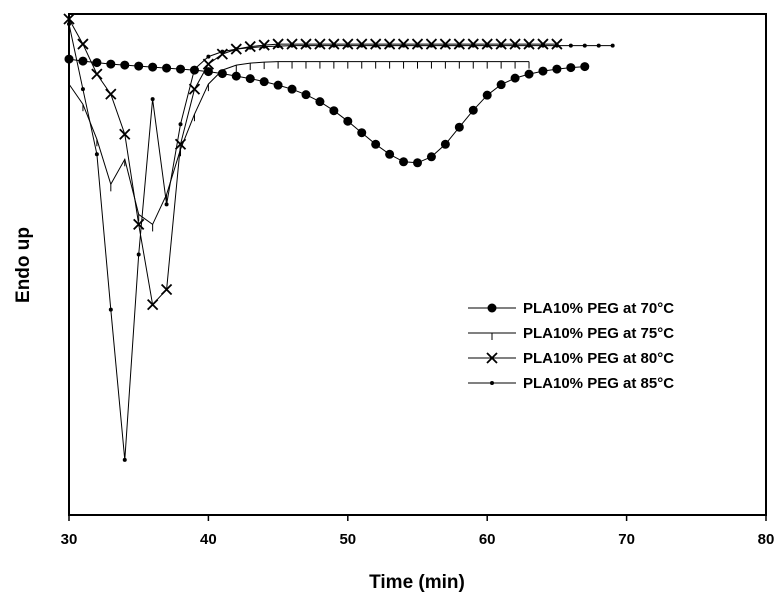 The image size is (779, 596). What do you see at coordinates (347, 539) in the screenshot?
I see `x-tick-label: 50` at bounding box center [347, 539].